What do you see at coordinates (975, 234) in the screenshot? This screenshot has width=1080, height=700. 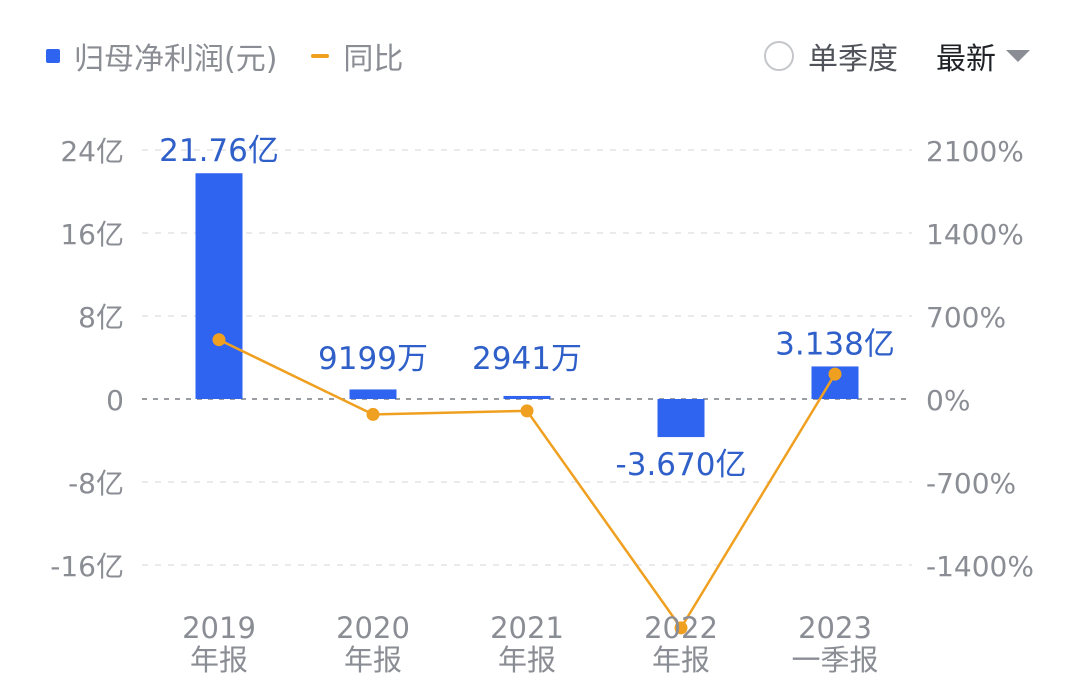 I see `right-tick-label: 1400%` at bounding box center [975, 234].